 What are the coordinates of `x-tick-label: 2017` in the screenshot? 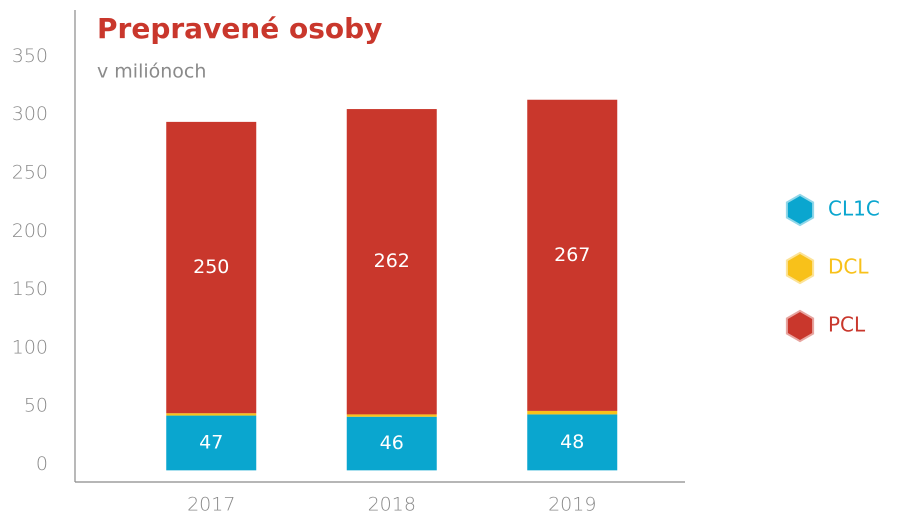 It's located at (211, 505).